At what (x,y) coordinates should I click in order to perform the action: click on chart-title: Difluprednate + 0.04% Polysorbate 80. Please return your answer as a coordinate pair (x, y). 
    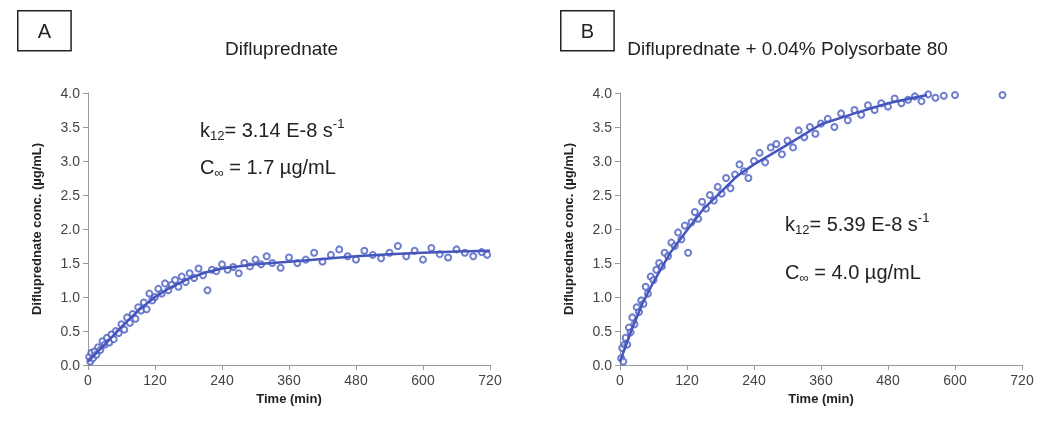
    Looking at the image, I should click on (787, 48).